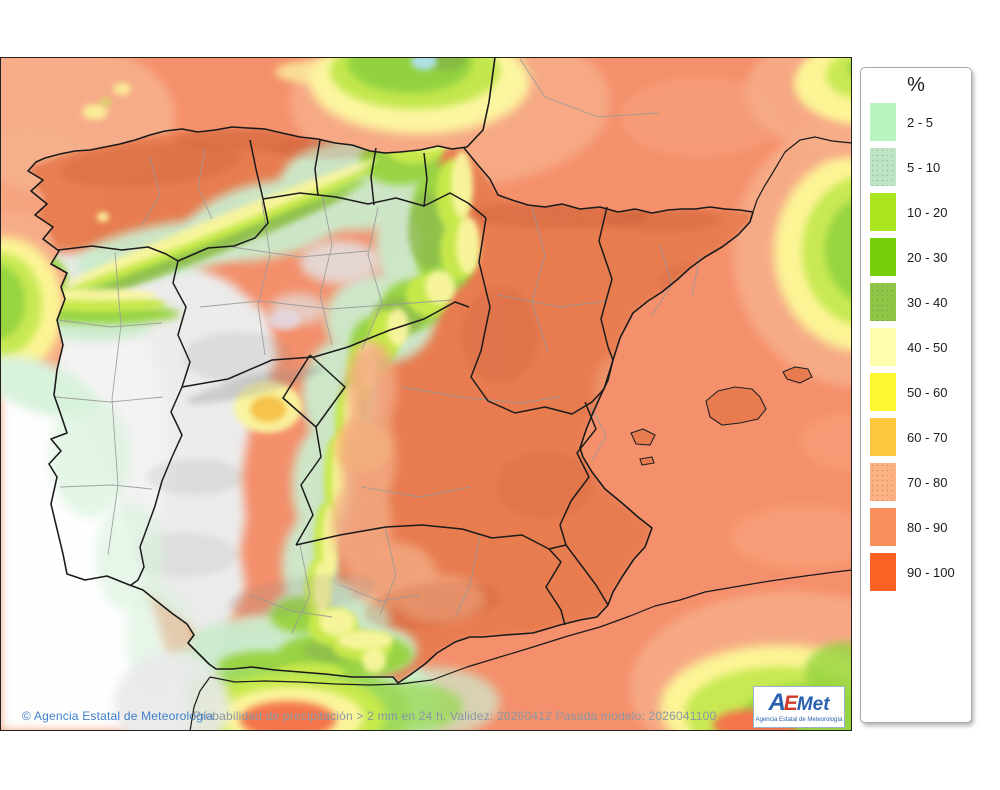  I want to click on legend-range-label: 90 - 100, so click(931, 572).